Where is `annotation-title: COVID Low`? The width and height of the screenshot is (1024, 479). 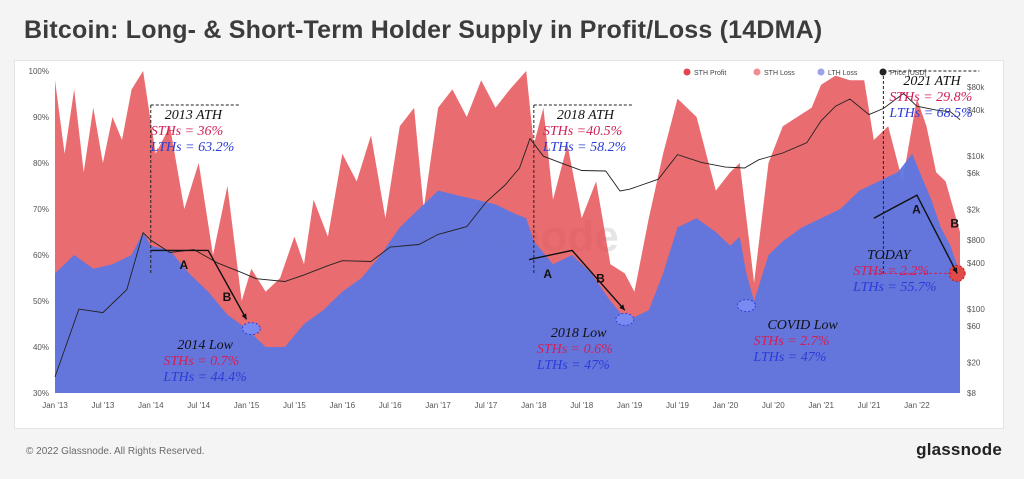
annotation-title: COVID Low is located at coordinates (802, 325).